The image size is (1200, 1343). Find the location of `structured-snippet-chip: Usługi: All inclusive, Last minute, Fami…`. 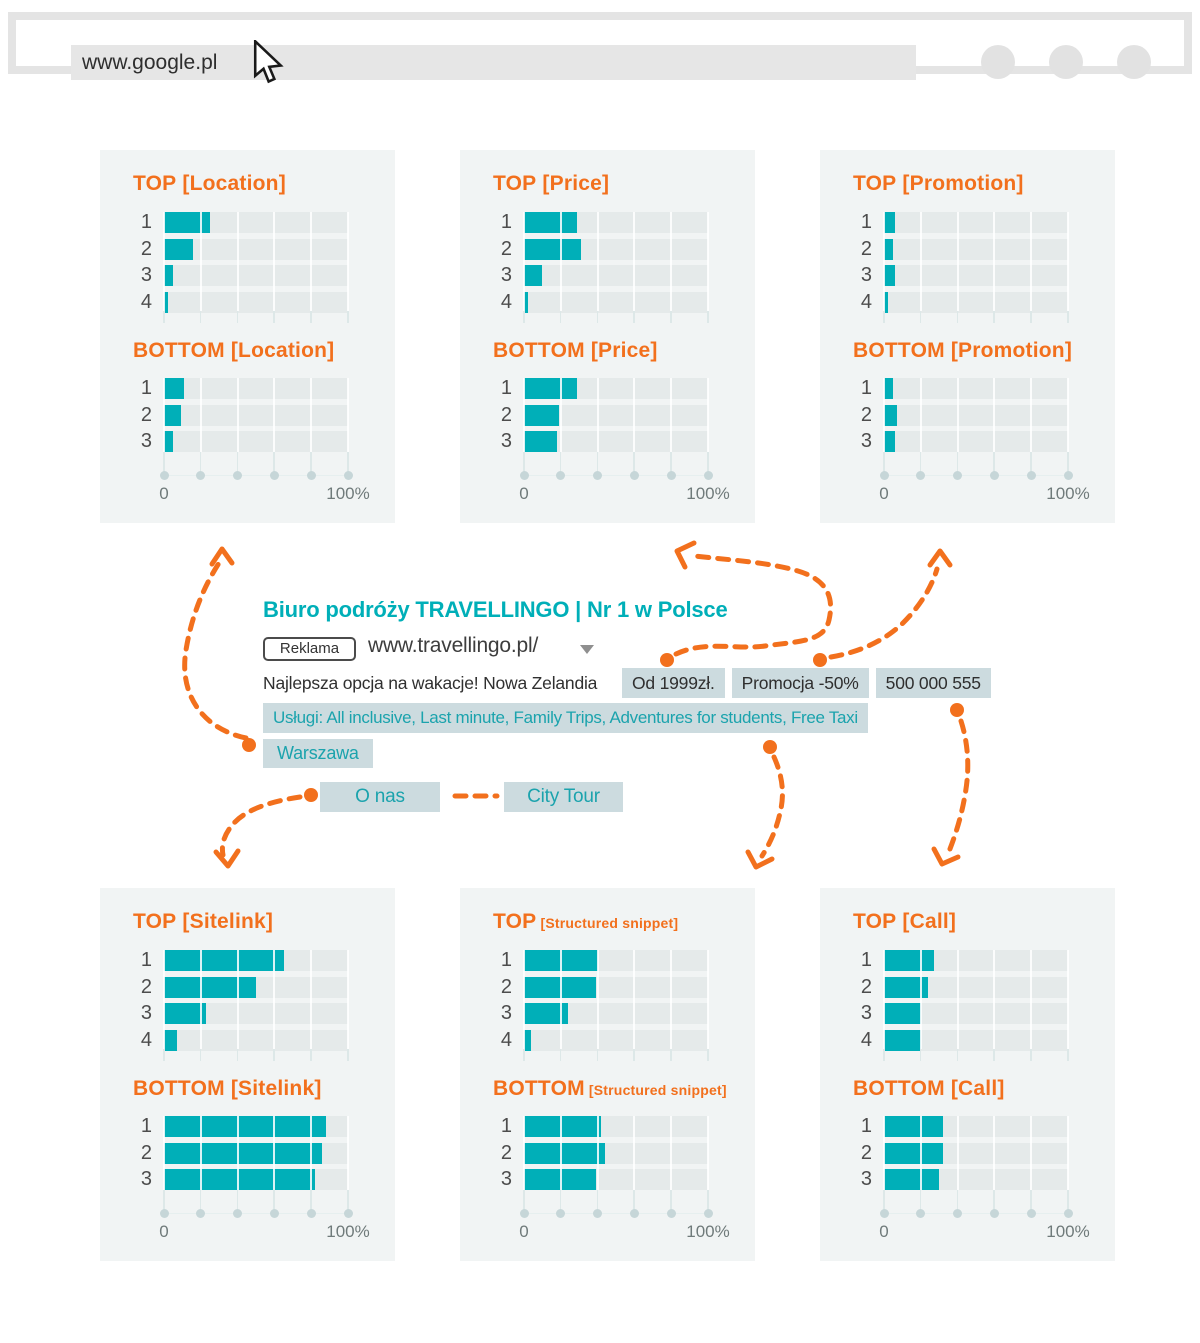

structured-snippet-chip: Usługi: All inclusive, Last minute, Fami… is located at coordinates (565, 718).